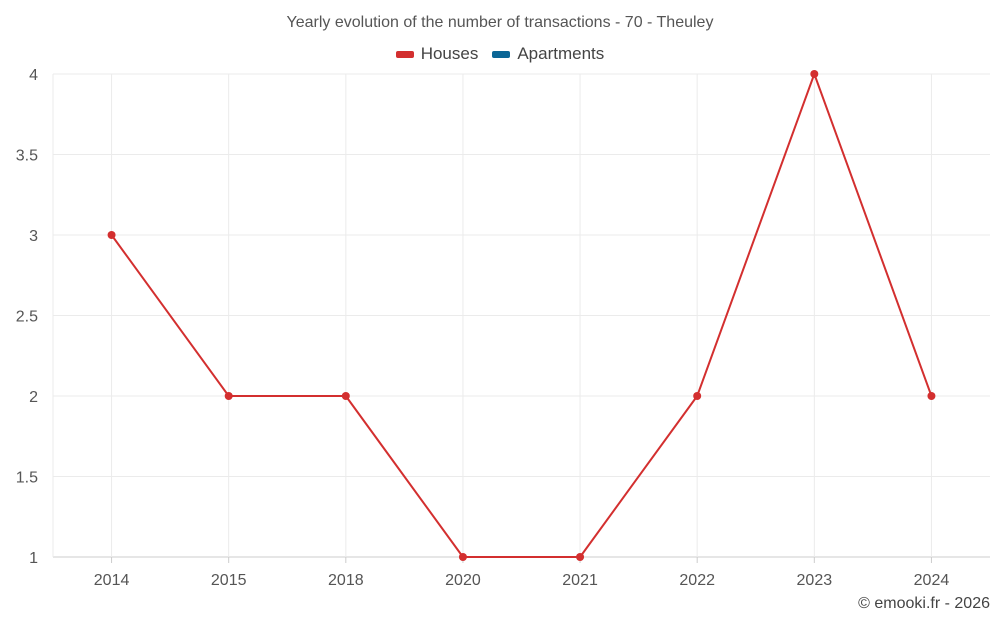 Image resolution: width=1000 pixels, height=625 pixels. I want to click on x-tick-label: 2020, so click(463, 580).